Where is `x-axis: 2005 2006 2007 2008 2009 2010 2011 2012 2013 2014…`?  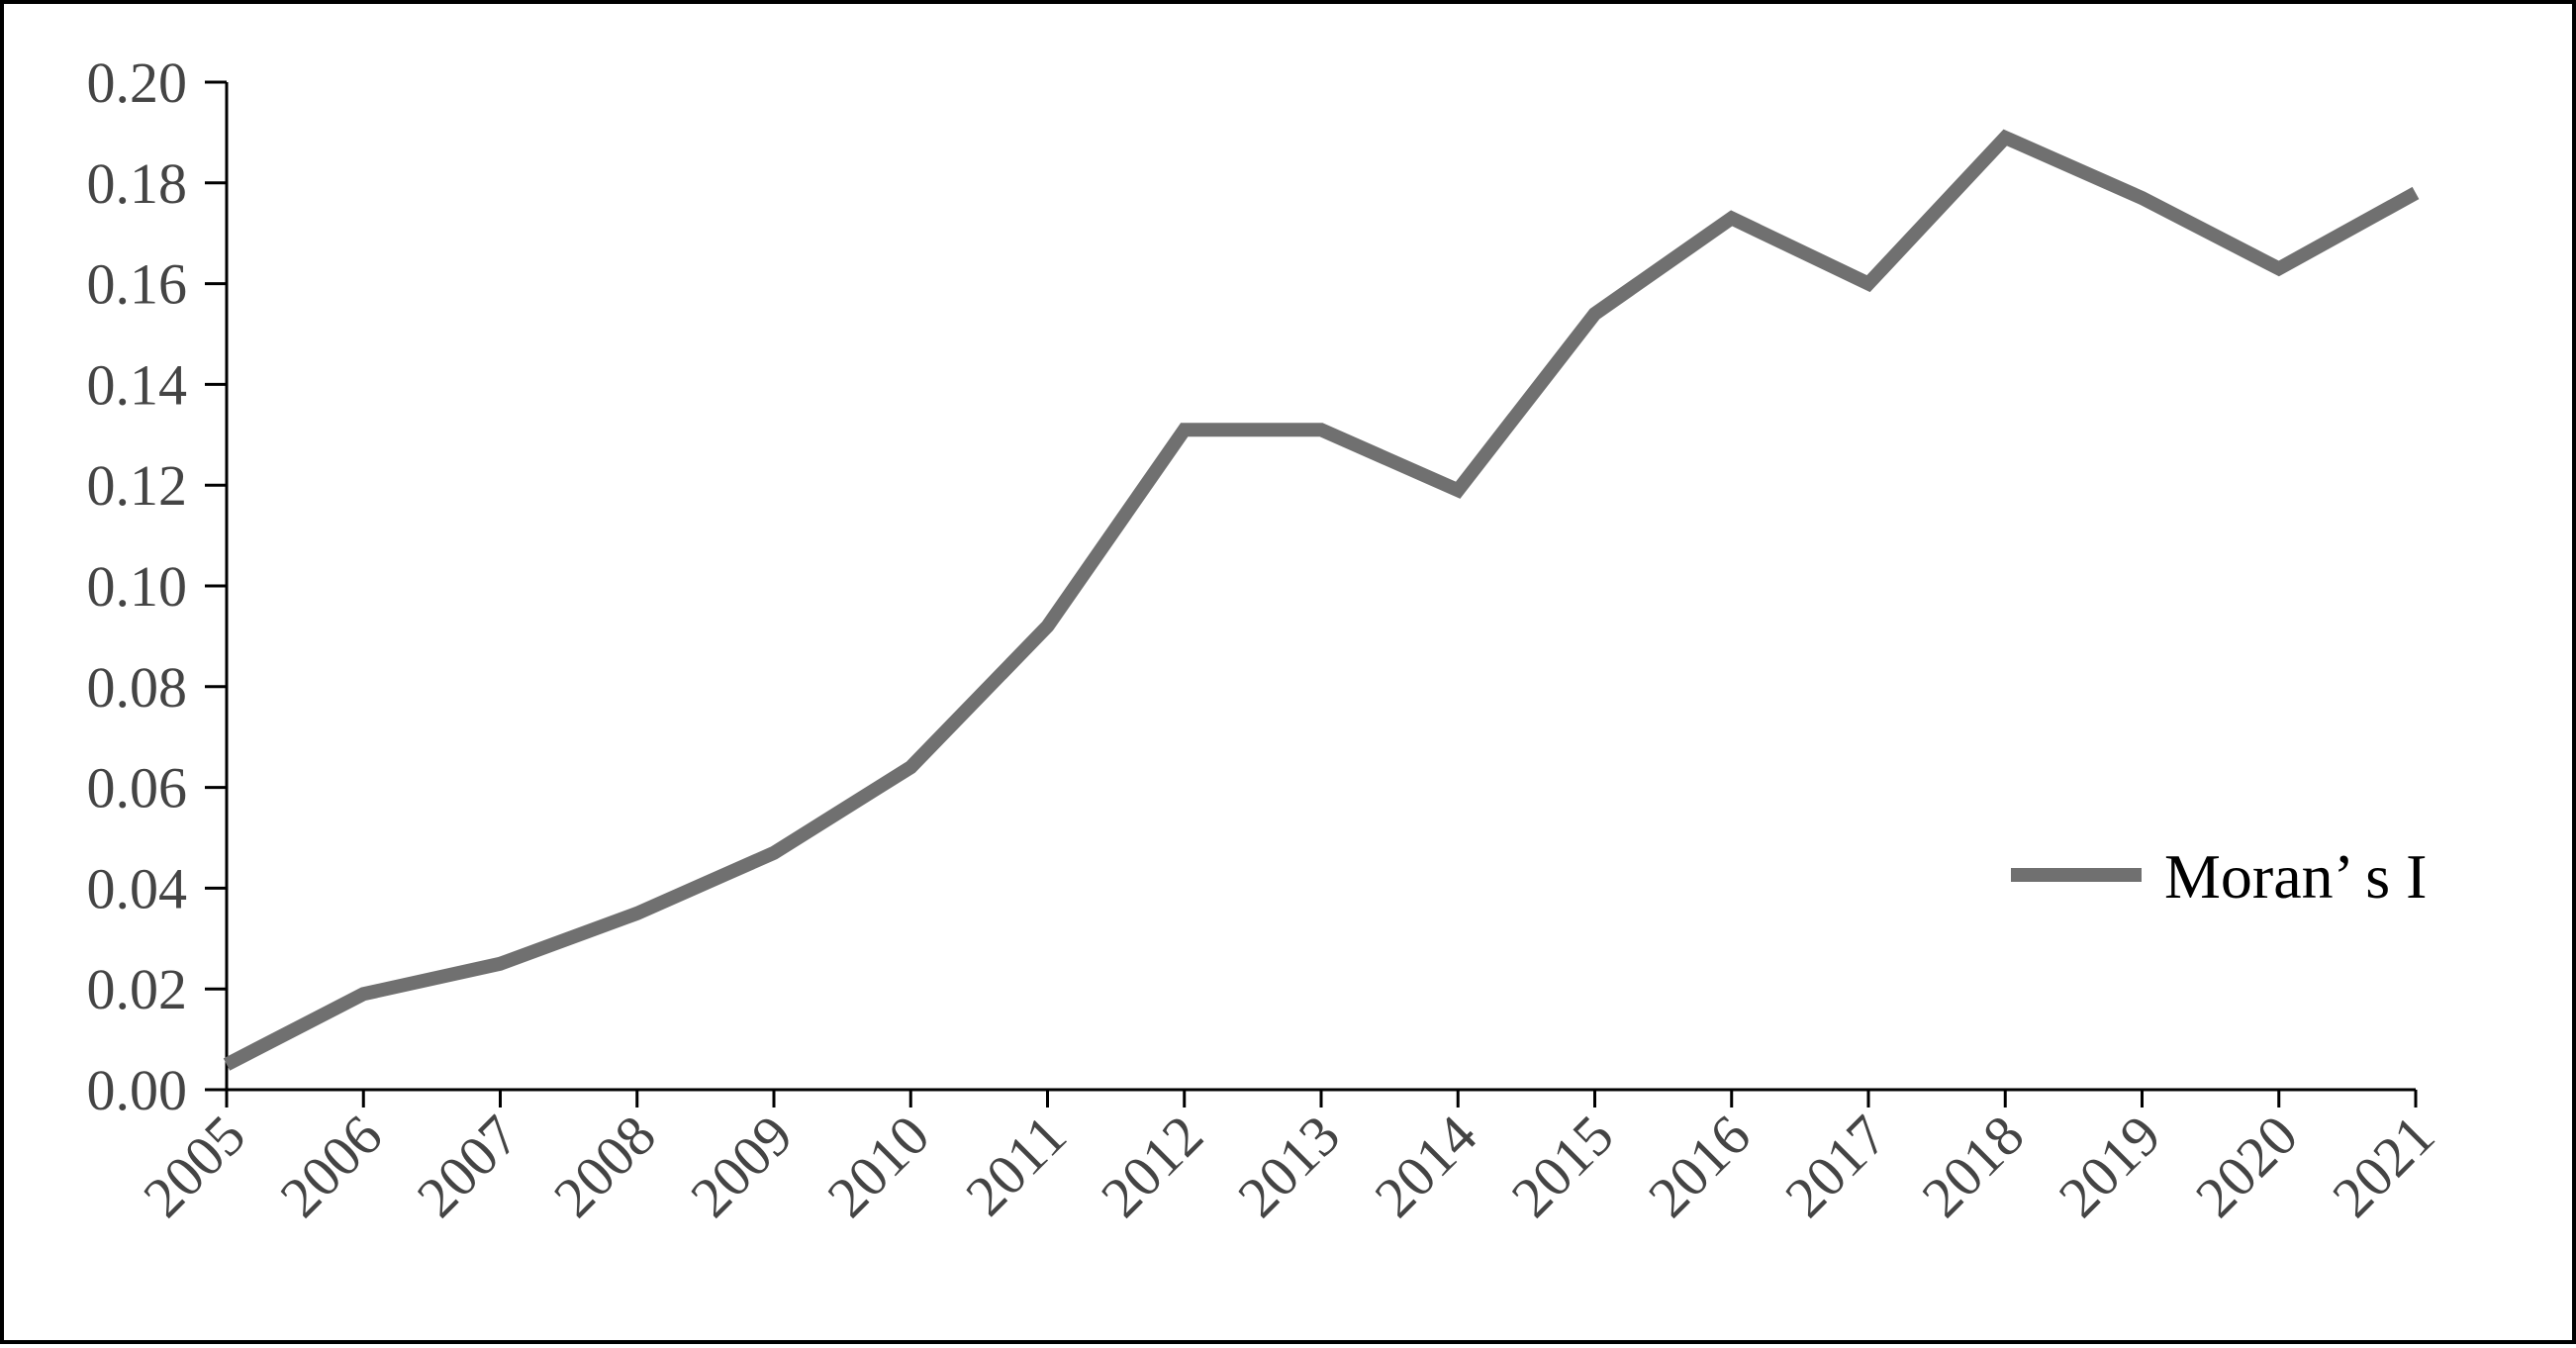 x-axis: 2005 2006 2007 2008 2009 2010 2011 2012 2013 2014… is located at coordinates (1288, 1159).